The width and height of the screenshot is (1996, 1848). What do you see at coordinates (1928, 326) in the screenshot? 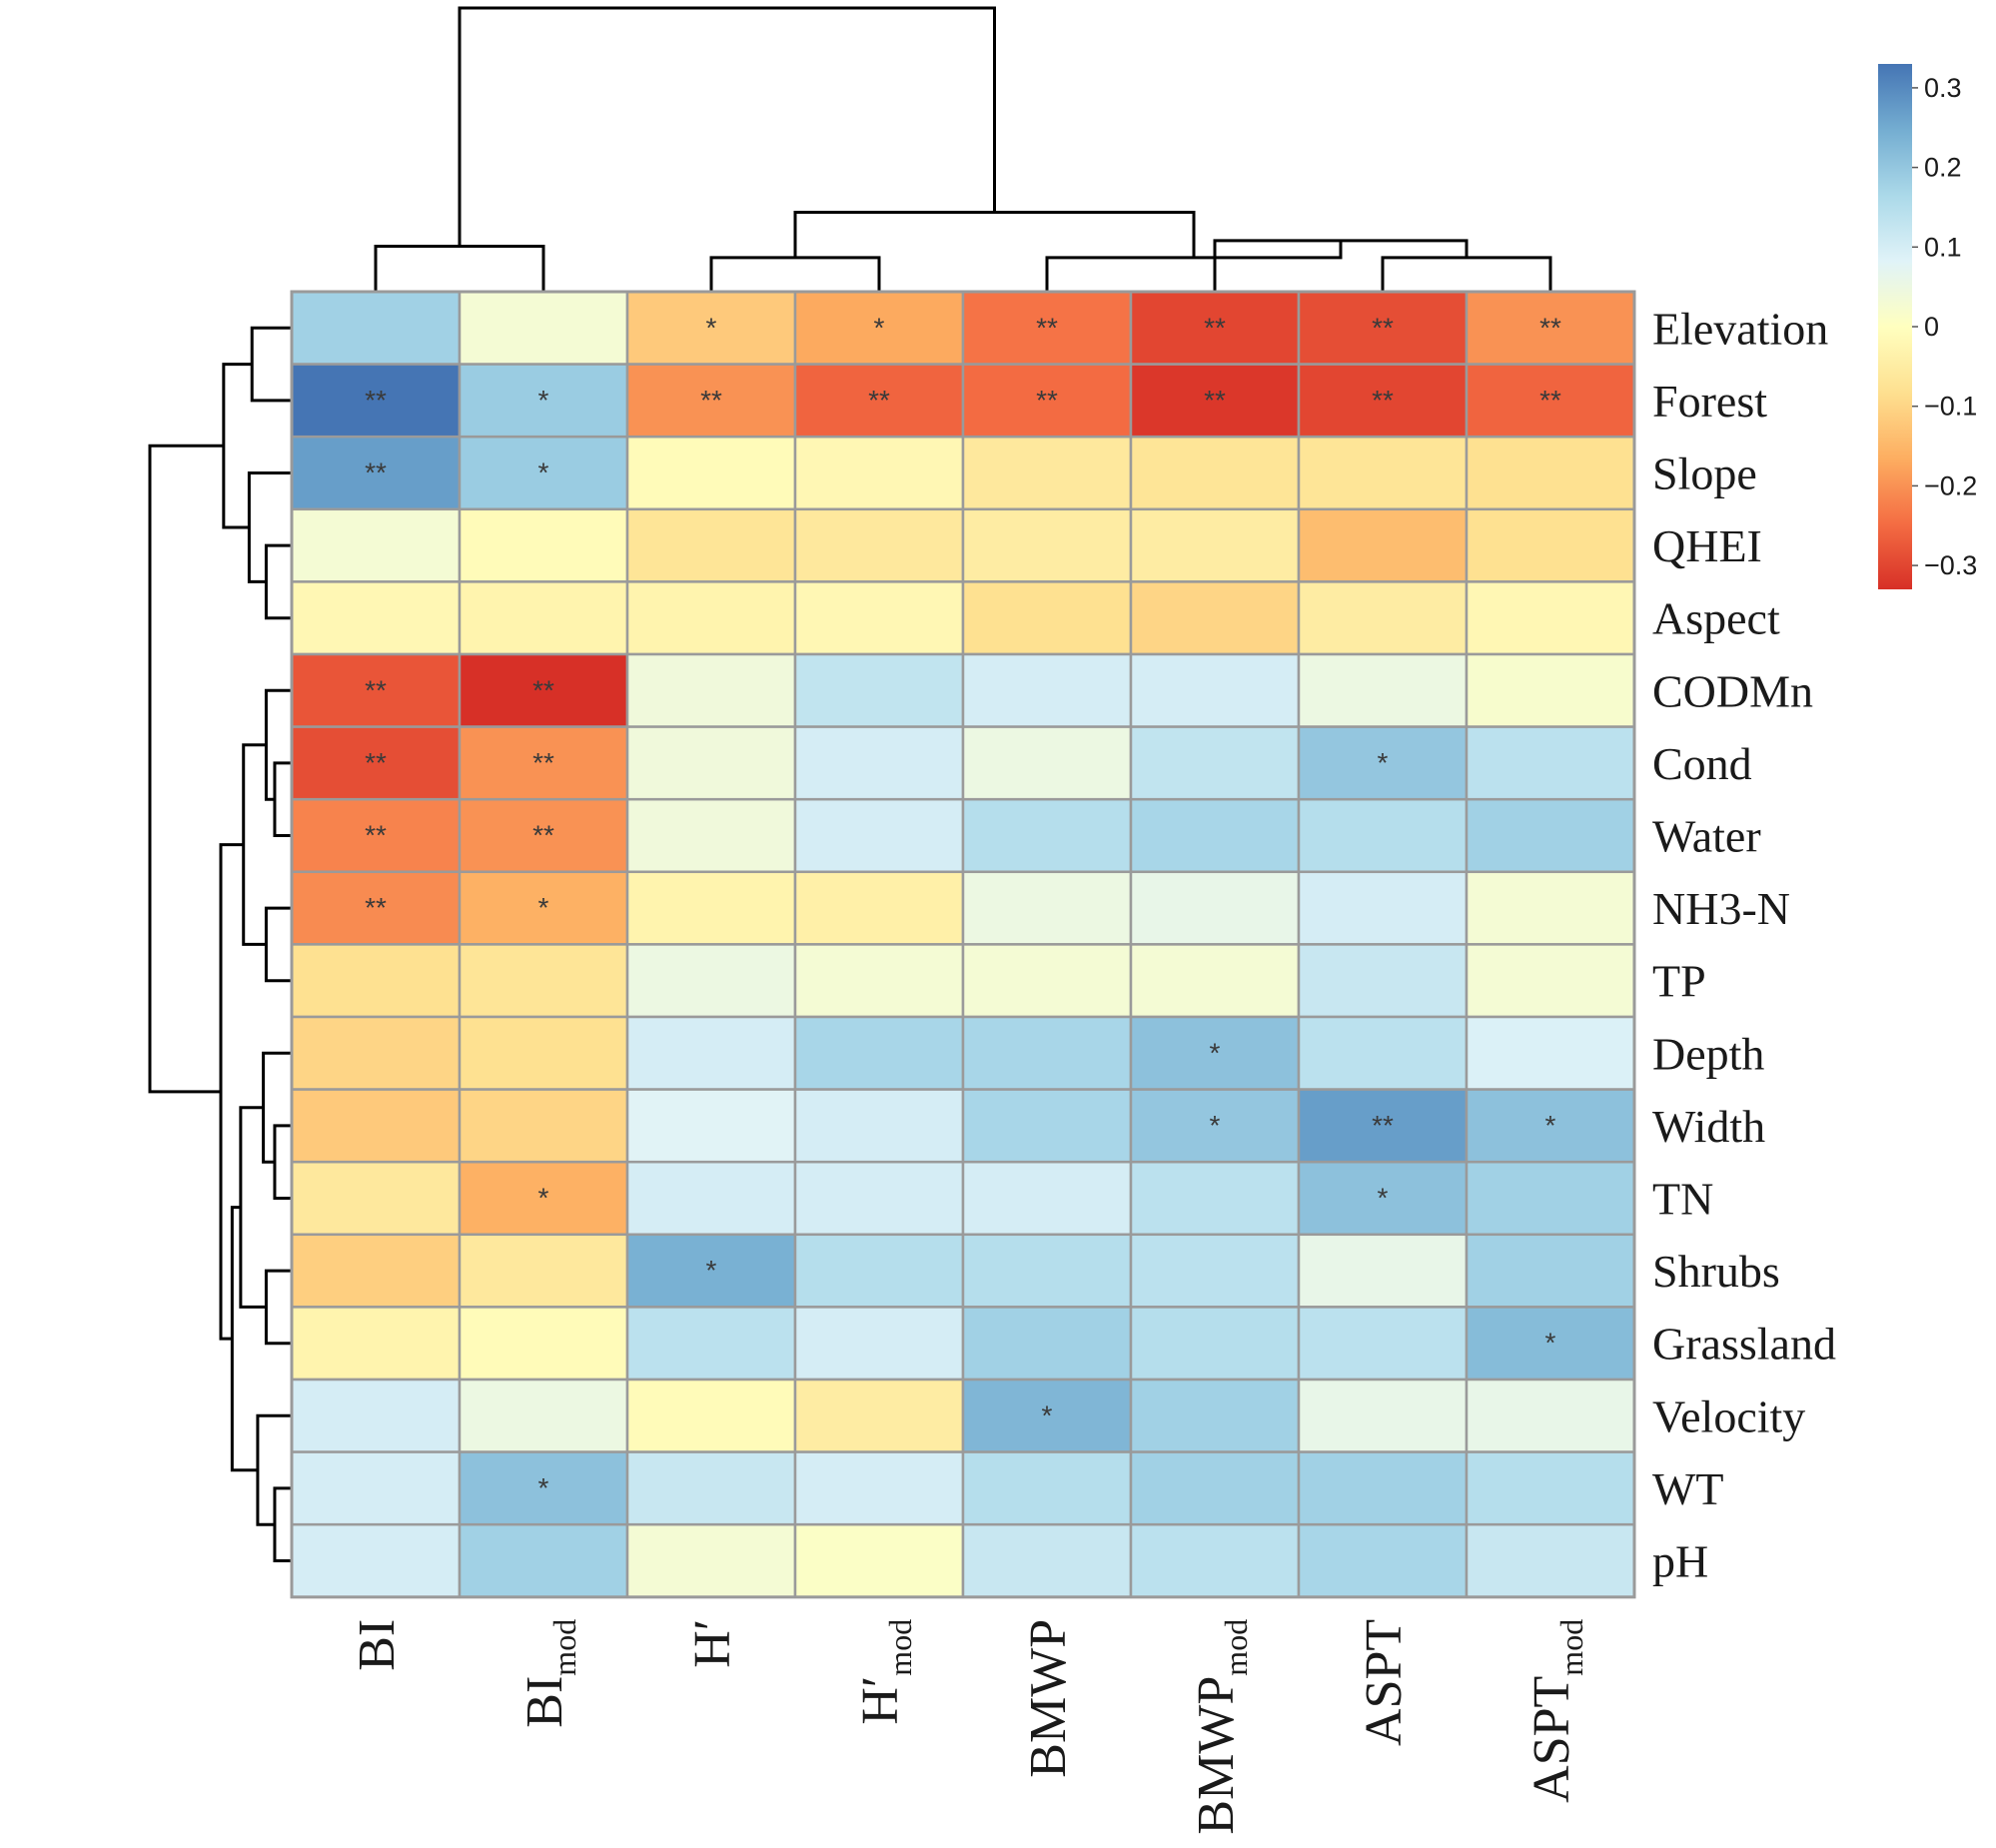
I see `colorbar-legend: 0.3 0.2 0.1 0 −0.1 −0.2 −0.3` at bounding box center [1928, 326].